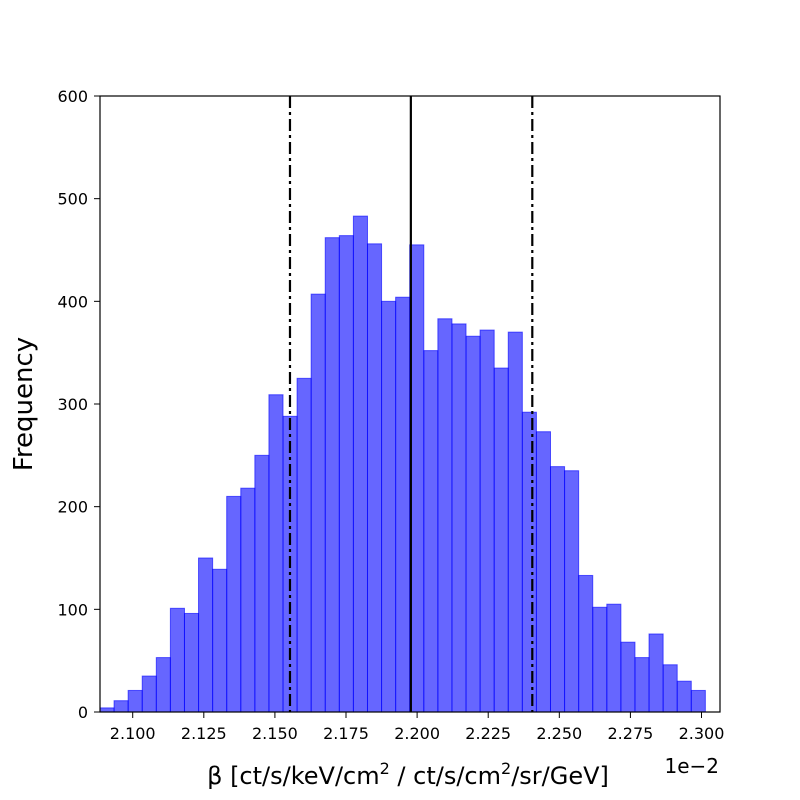 This screenshot has height=800, width=800. I want to click on y-tick-label: 600, so click(72, 96).